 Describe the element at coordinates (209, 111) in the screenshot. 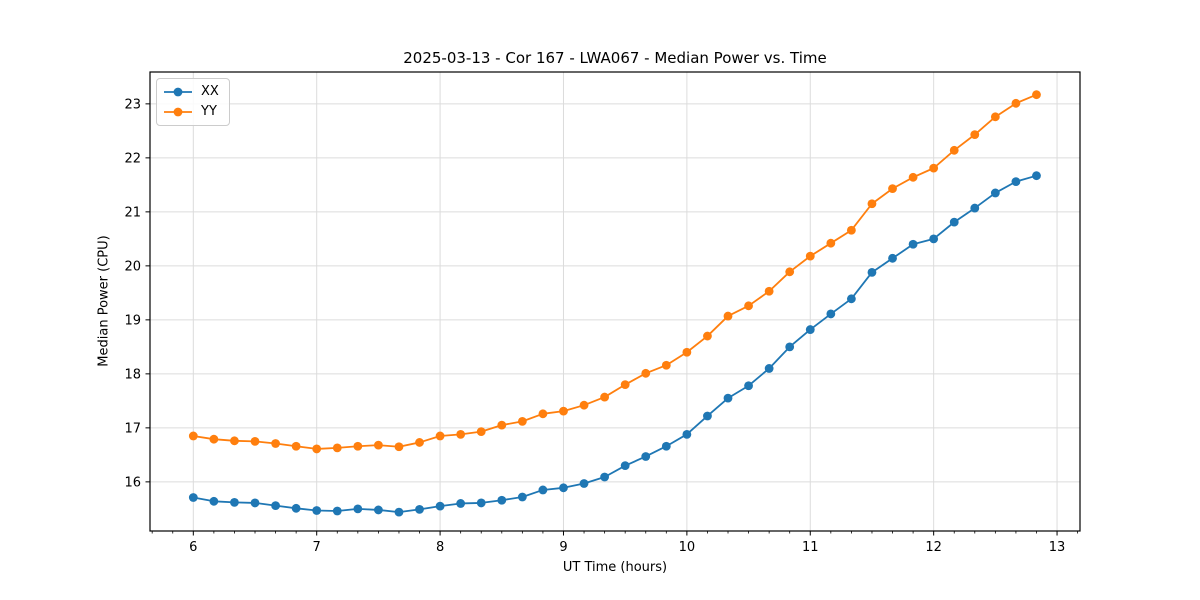

I see `legend-label: YY` at that location.